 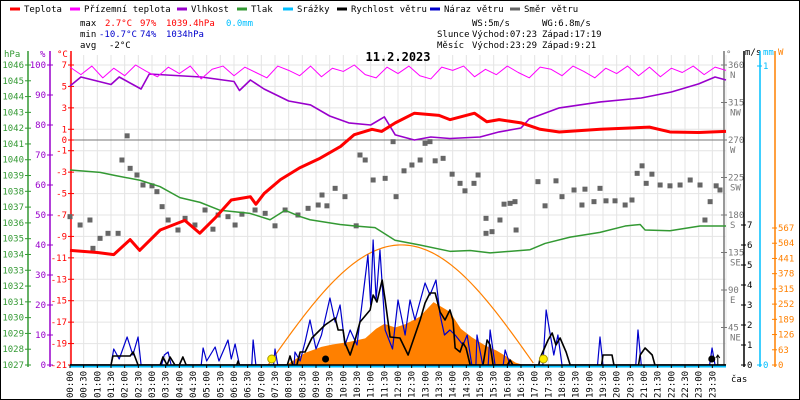 What do you see at coordinates (735, 264) in the screenshot?
I see `direction-compass-label: SE` at bounding box center [735, 264].